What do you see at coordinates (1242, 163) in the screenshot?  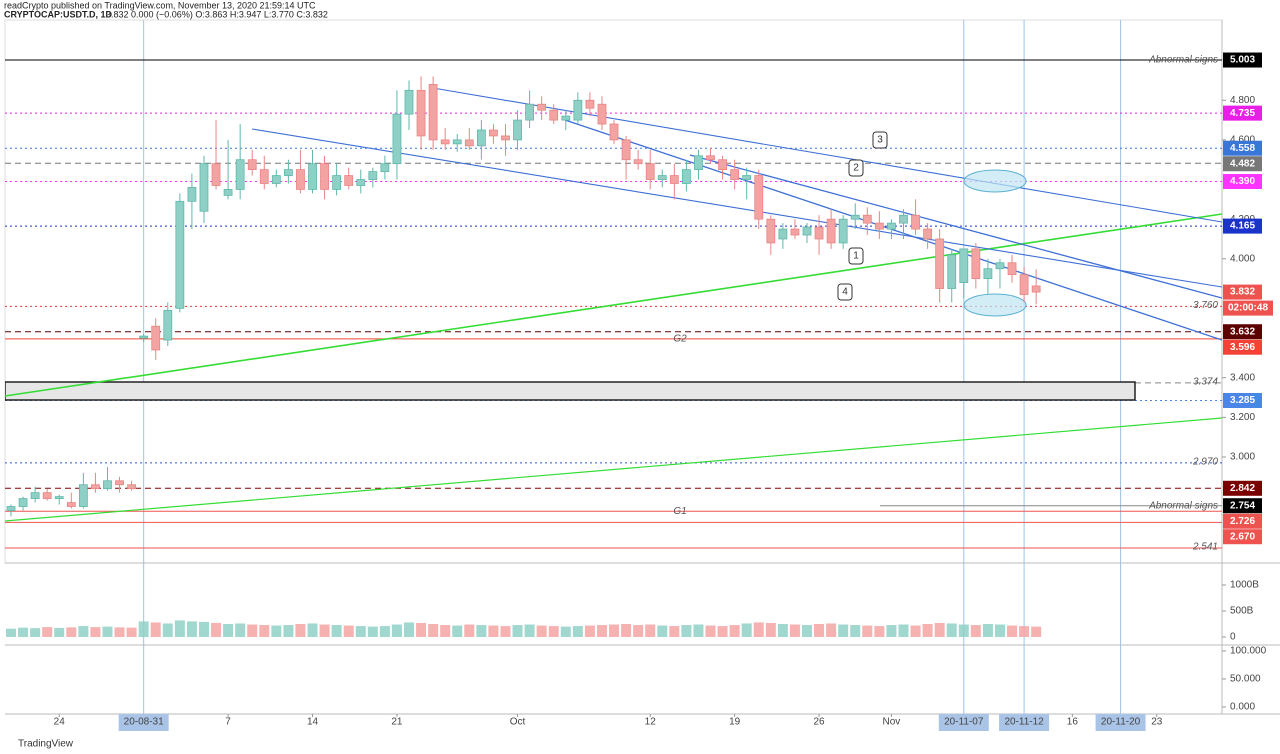 I see `price-badge-label: 4.482` at bounding box center [1242, 163].